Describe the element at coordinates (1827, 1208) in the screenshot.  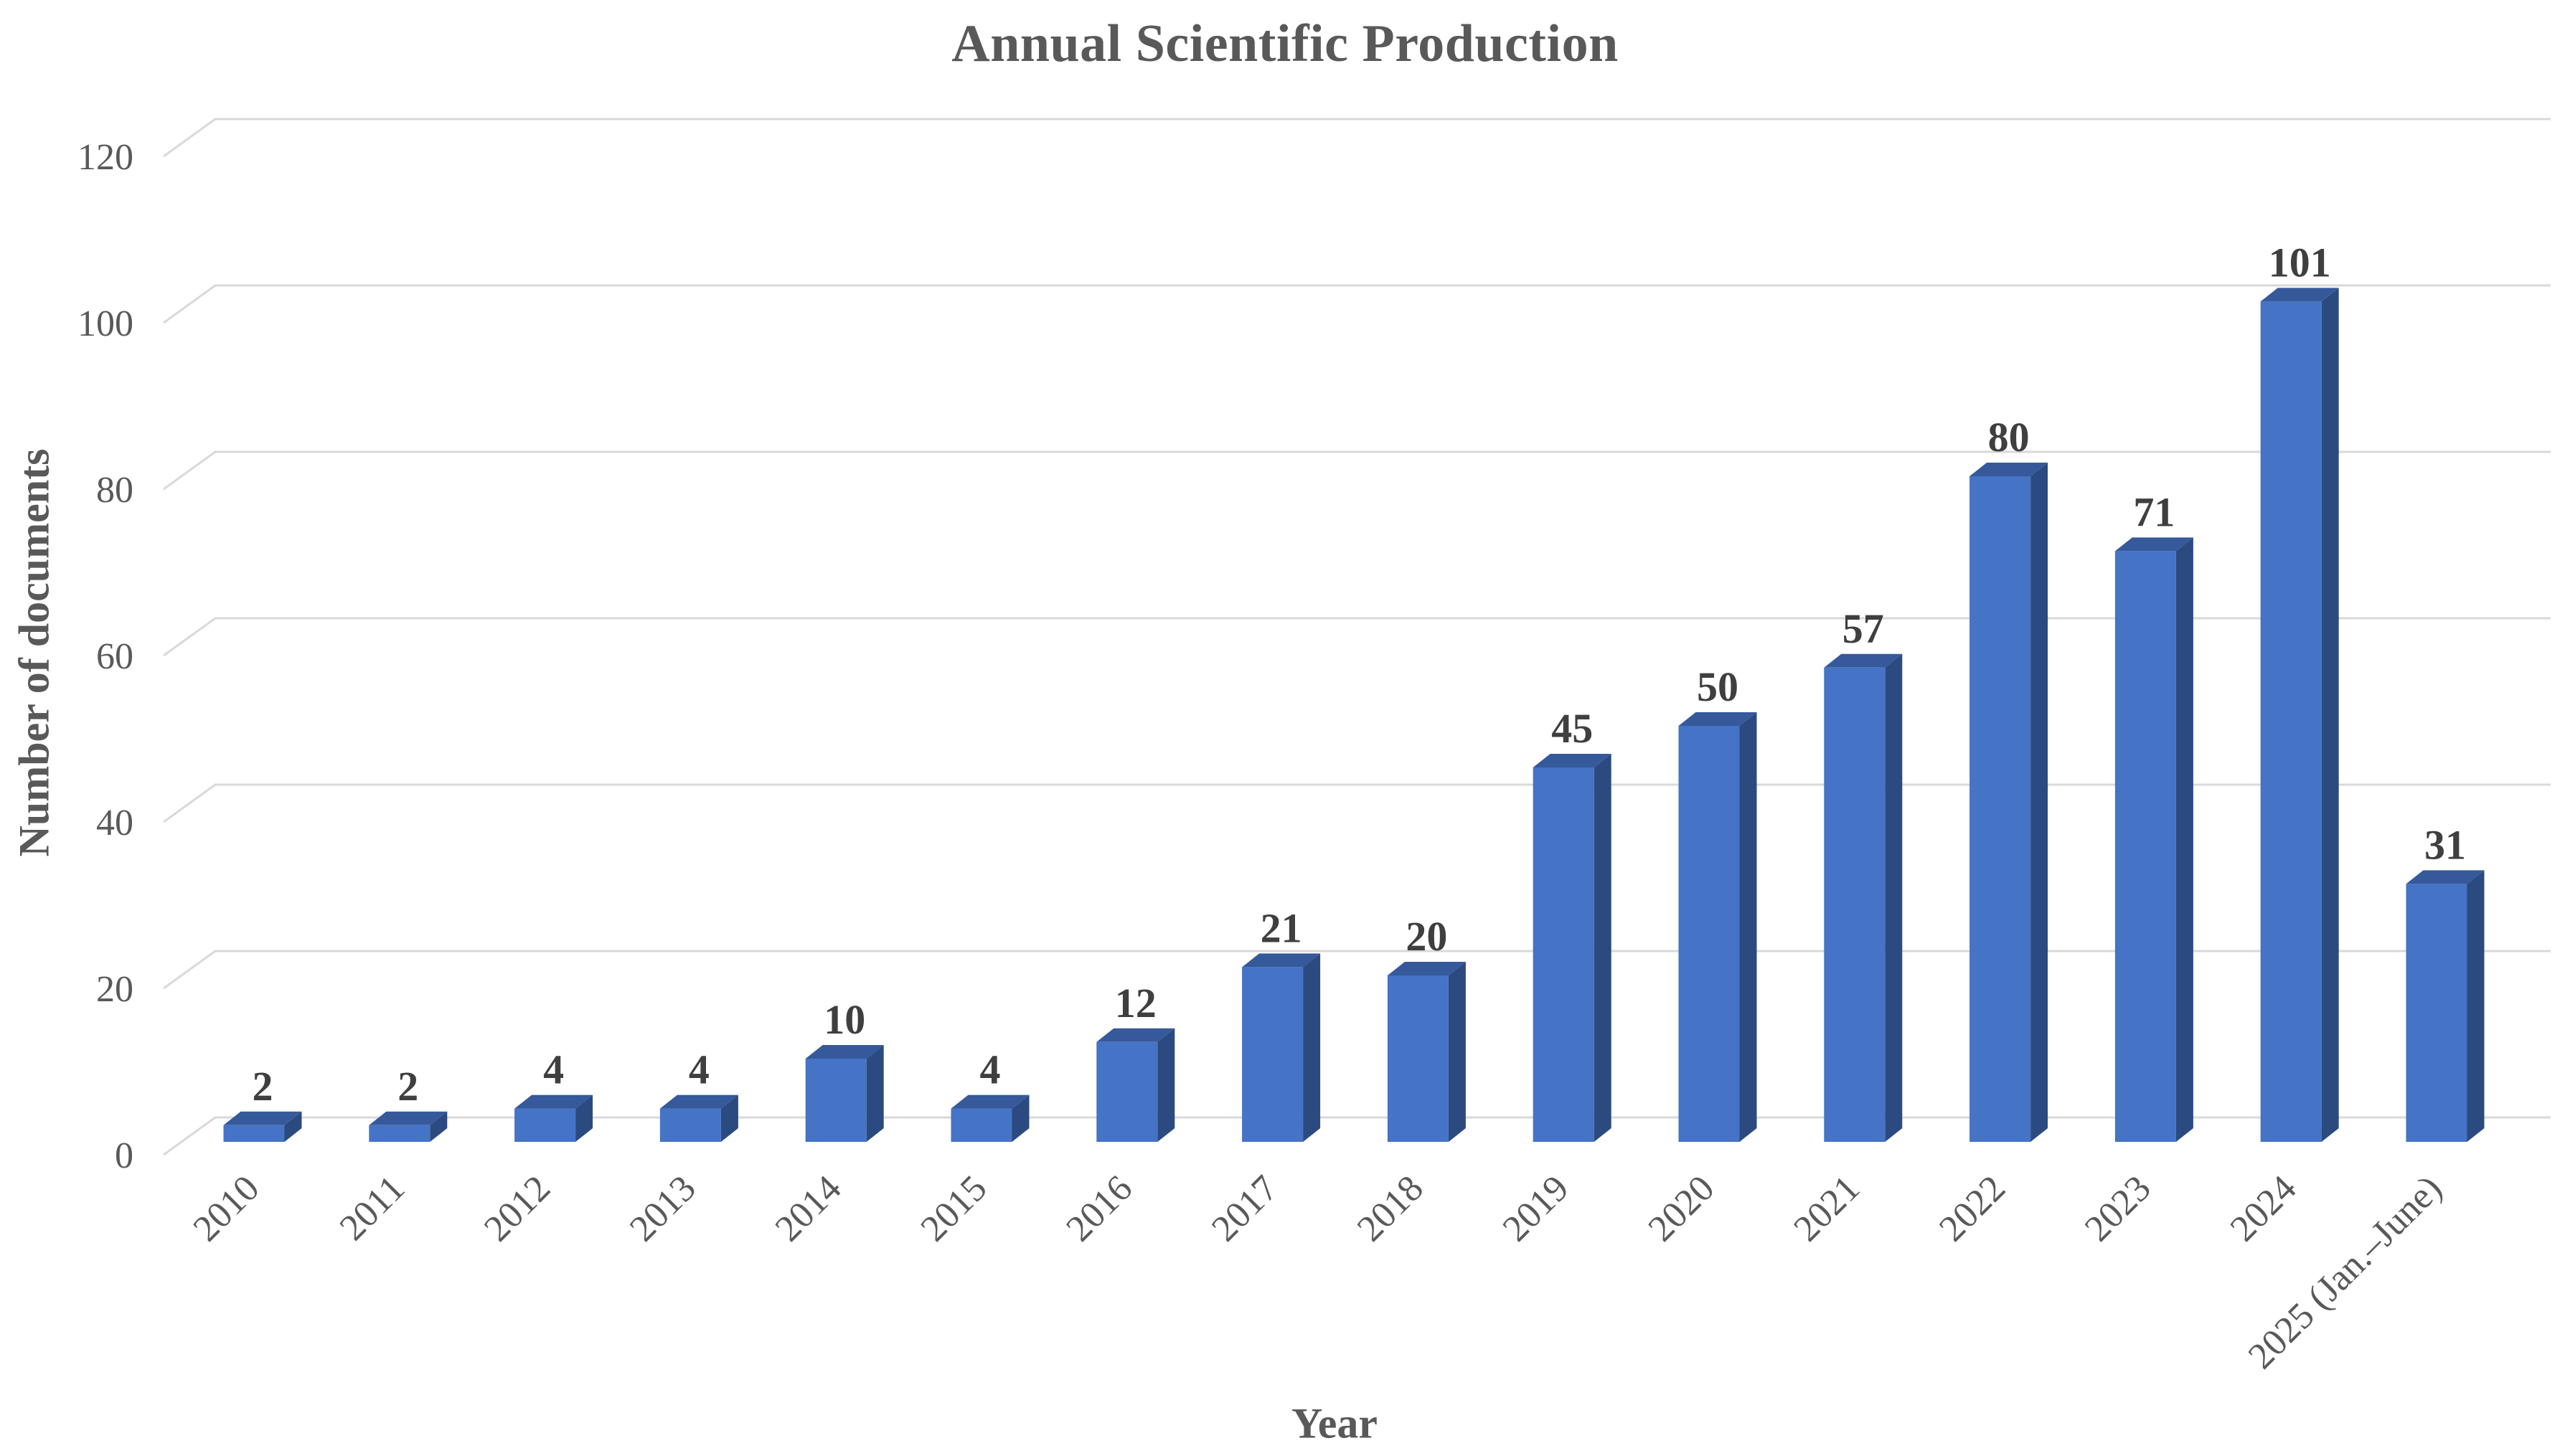
I see `x-tick-label-2021: 2021` at that location.